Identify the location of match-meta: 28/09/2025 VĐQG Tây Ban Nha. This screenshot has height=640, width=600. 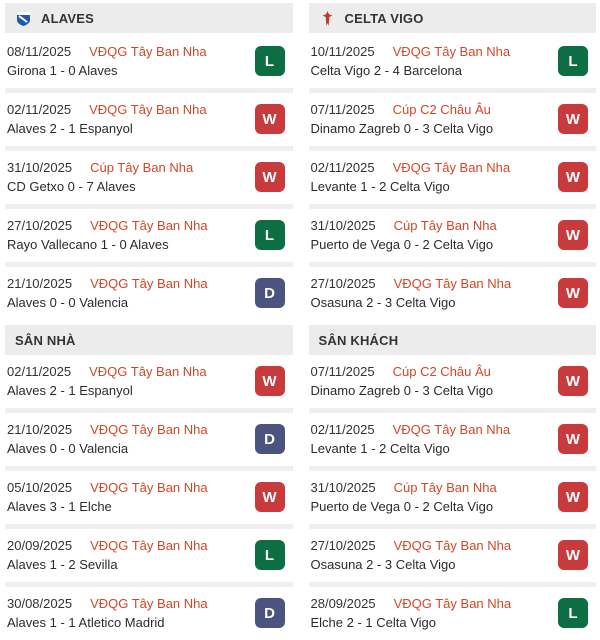
(431, 603).